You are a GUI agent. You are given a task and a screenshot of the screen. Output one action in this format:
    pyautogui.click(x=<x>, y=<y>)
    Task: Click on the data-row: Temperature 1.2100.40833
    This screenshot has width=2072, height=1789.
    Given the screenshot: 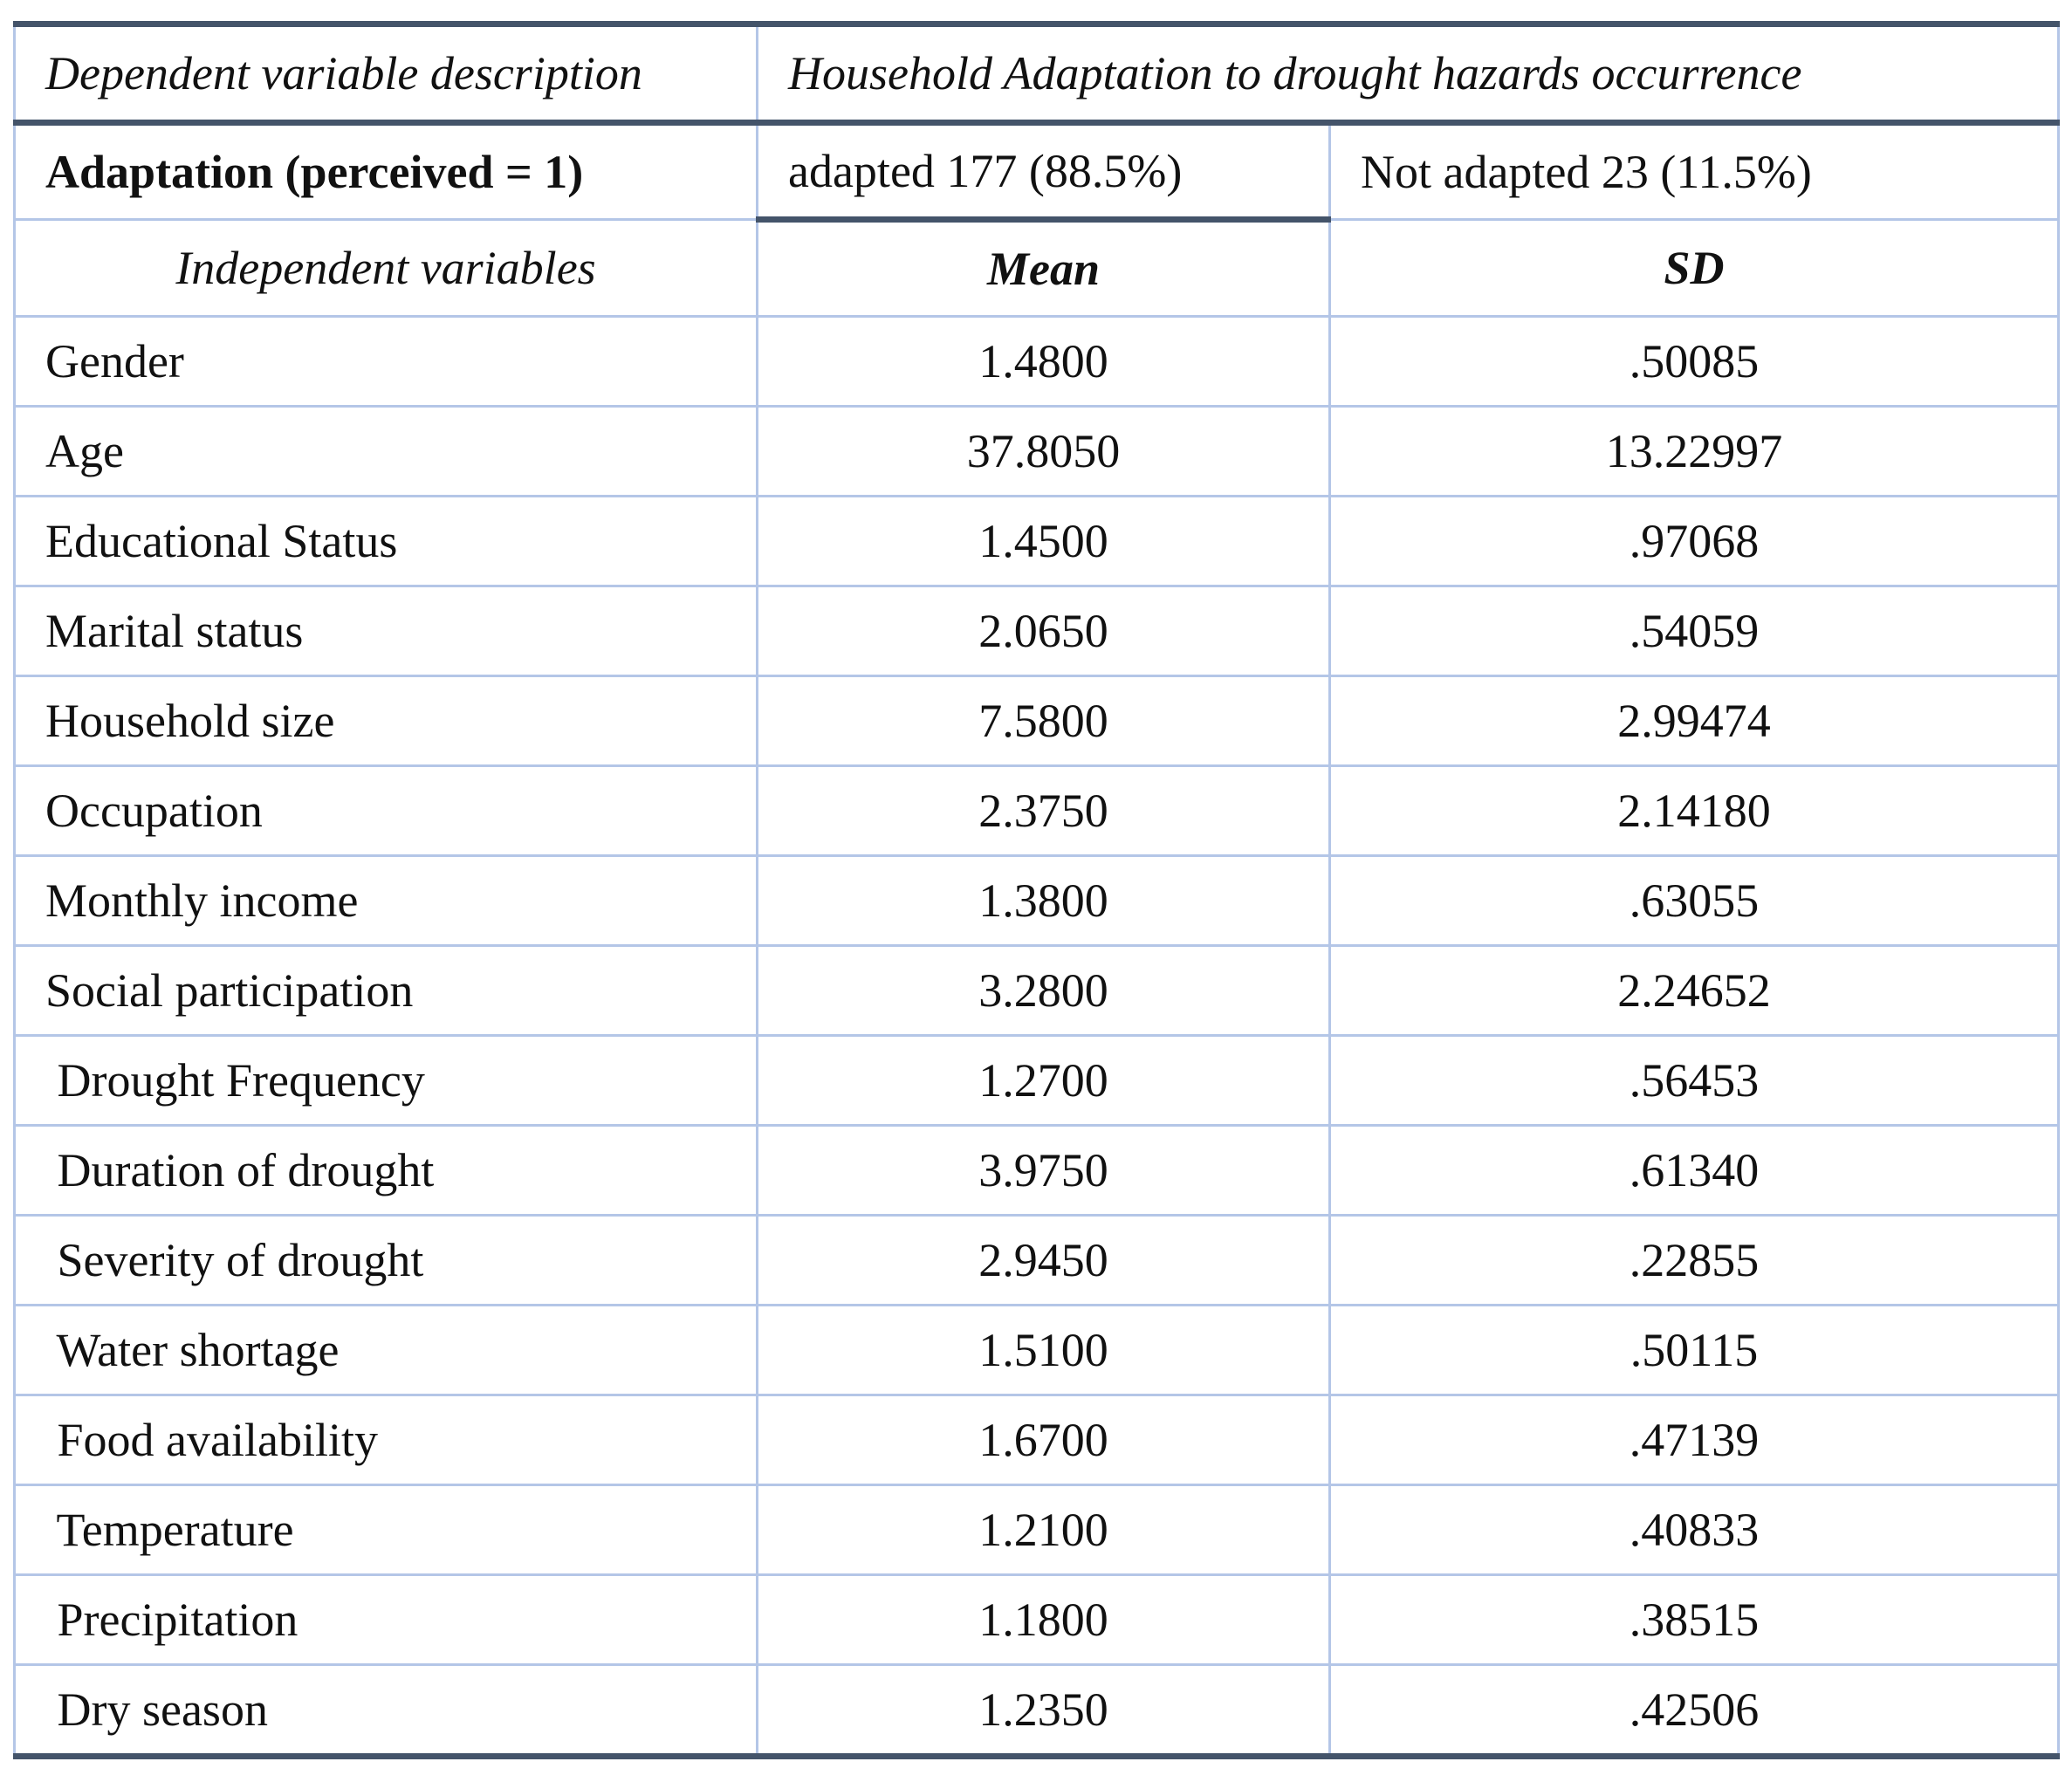 What is the action you would take?
    pyautogui.click(x=1037, y=1530)
    